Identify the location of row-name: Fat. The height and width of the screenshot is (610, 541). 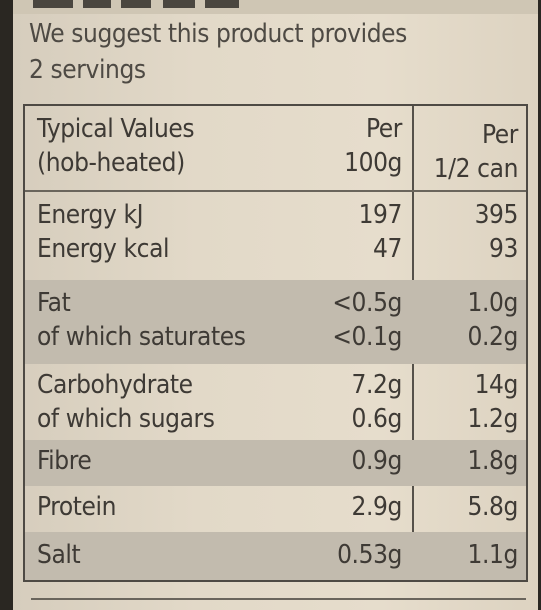
(54, 303).